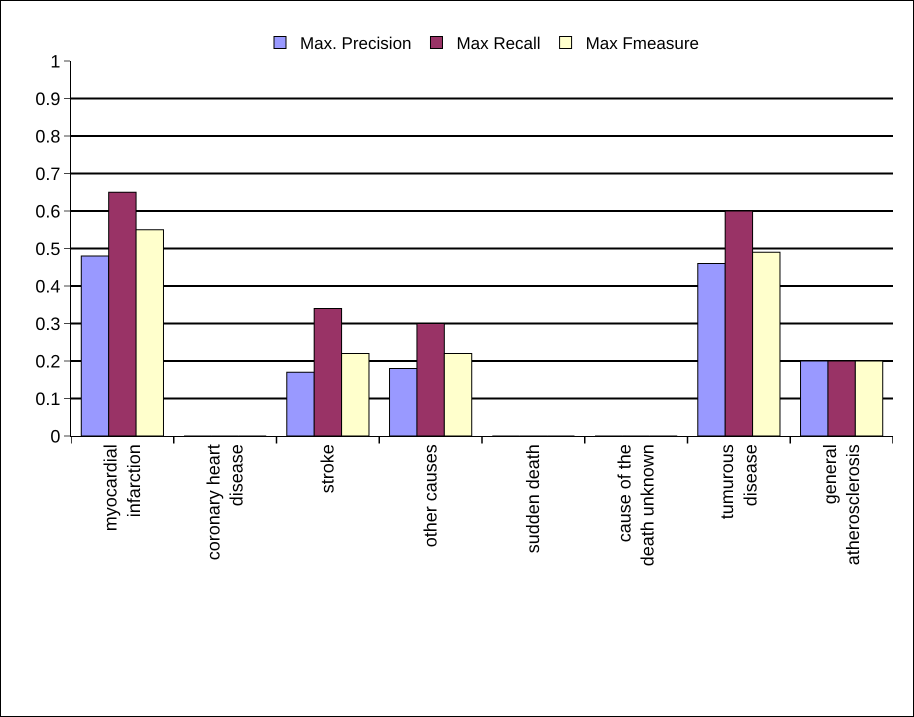  Describe the element at coordinates (47, 174) in the screenshot. I see `y-tick-label: 0.7` at that location.